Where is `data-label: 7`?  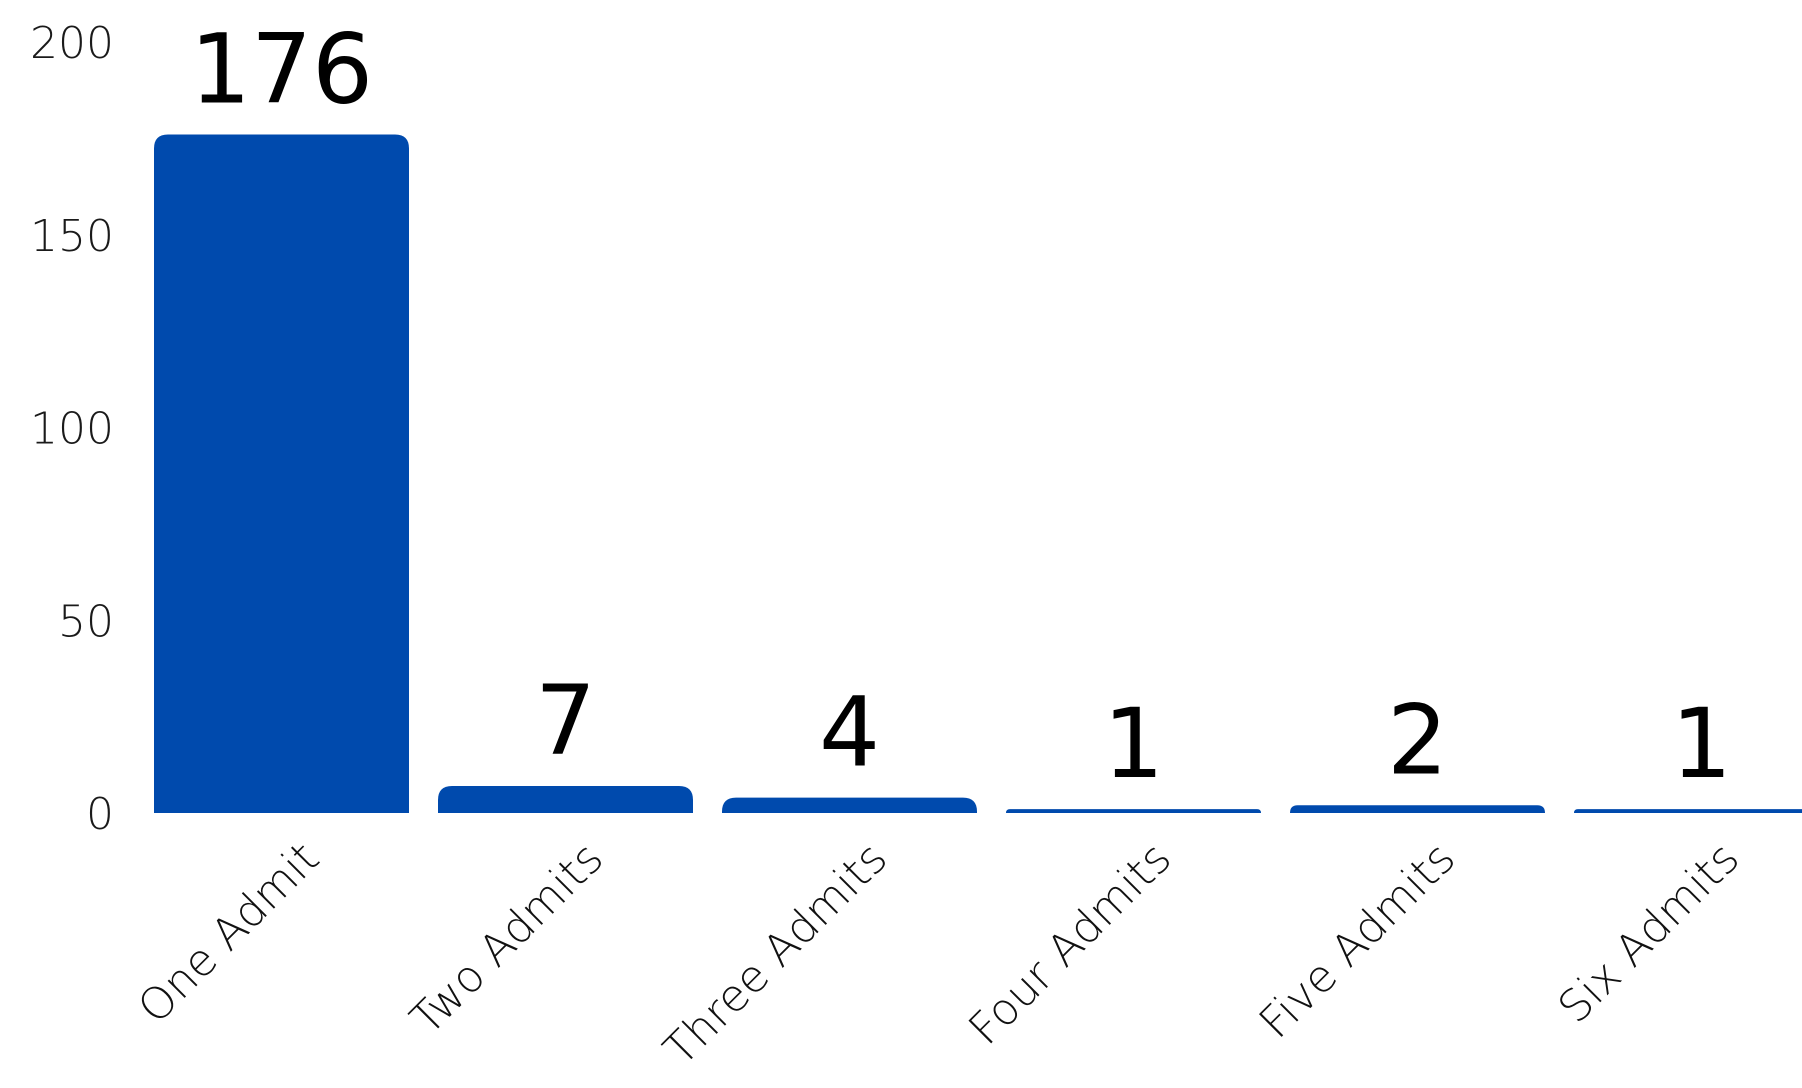
data-label: 7 is located at coordinates (565, 721).